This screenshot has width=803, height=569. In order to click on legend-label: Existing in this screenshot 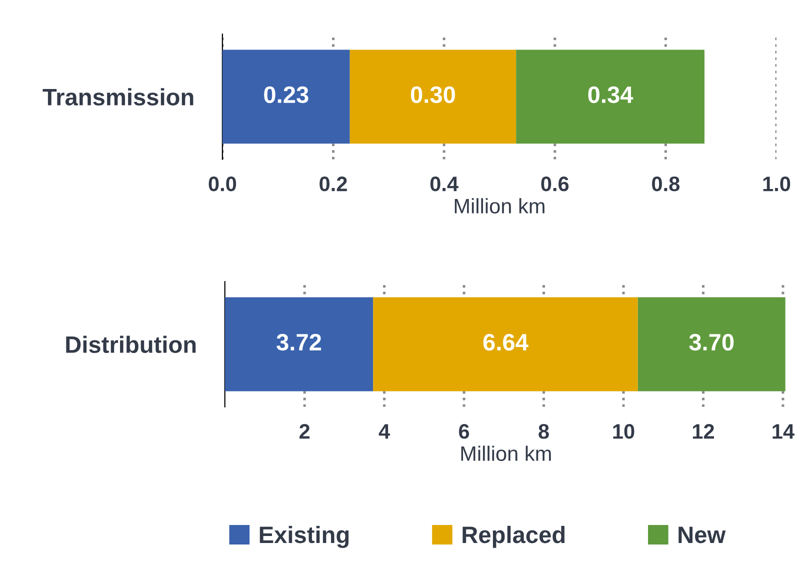, I will do `click(304, 537)`.